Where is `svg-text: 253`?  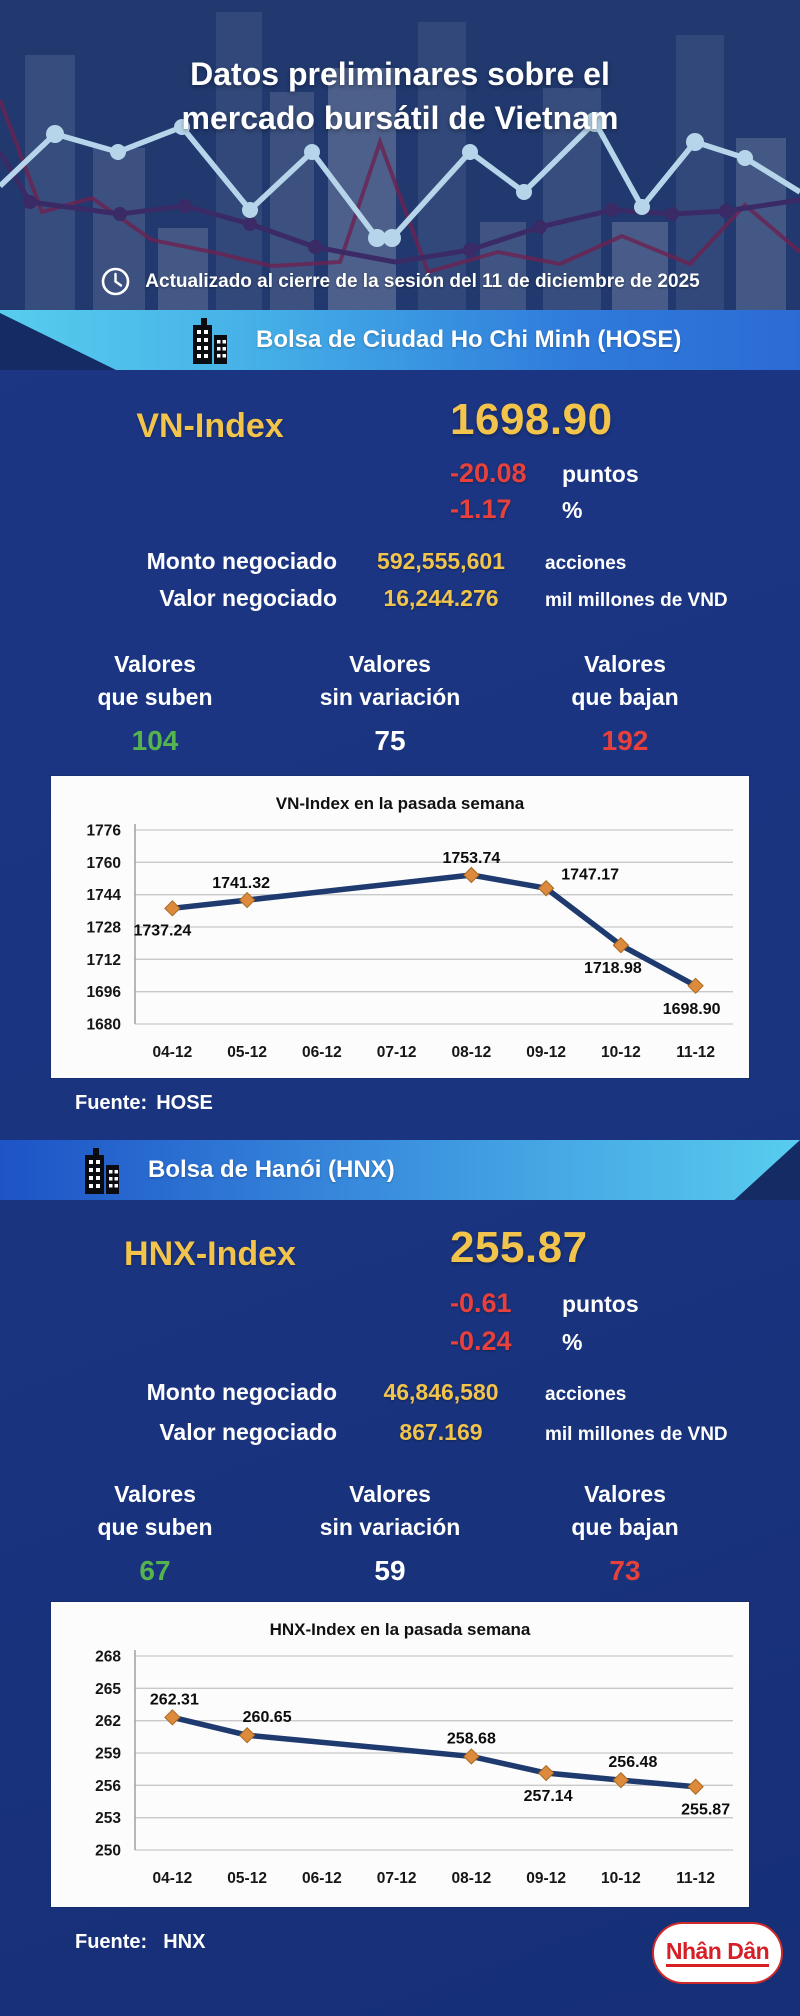 svg-text: 253 is located at coordinates (108, 1818).